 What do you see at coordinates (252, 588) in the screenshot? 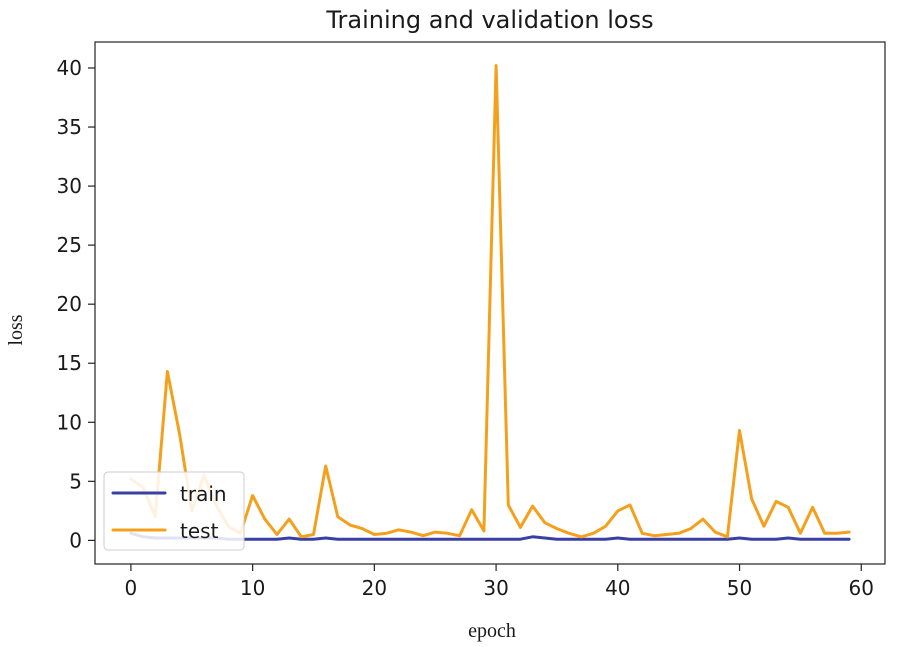
I see `x-tick-label: 10` at bounding box center [252, 588].